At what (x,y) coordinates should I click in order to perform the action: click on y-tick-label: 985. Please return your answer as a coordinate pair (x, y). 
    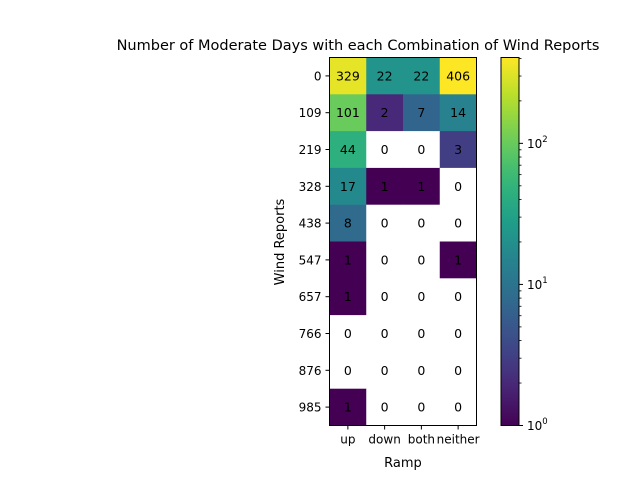
    Looking at the image, I should click on (310, 408).